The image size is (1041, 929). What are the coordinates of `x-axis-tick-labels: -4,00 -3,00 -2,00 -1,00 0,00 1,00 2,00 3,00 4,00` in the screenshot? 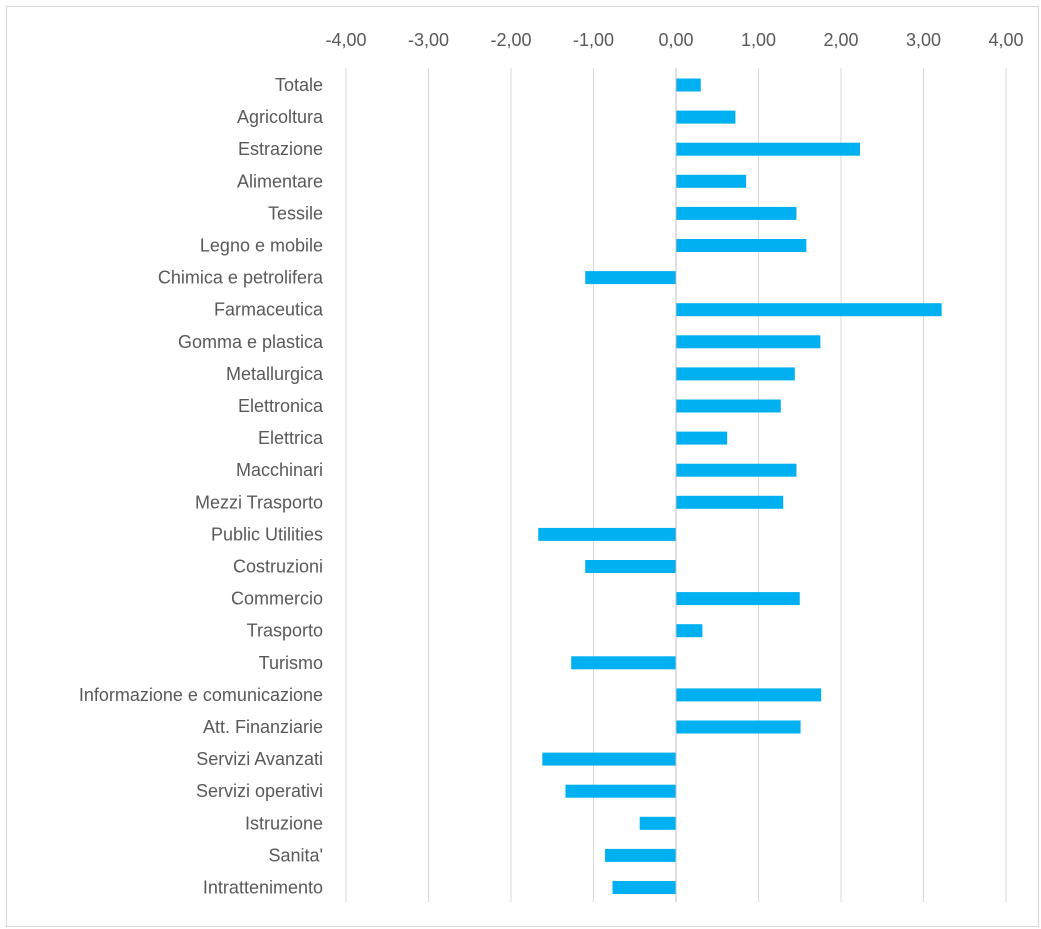 It's located at (674, 40).